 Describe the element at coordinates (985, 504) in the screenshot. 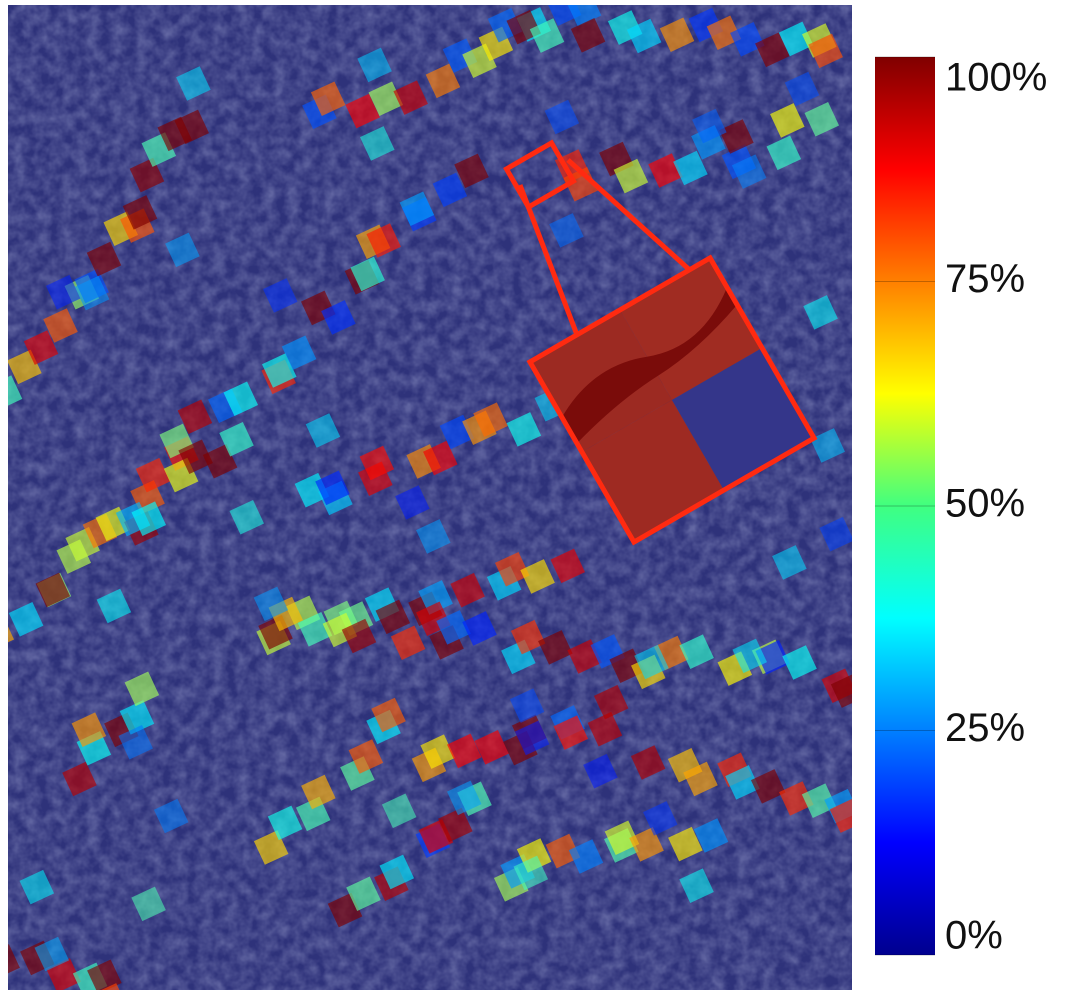

I see `colorbar-tick-label: 50%` at that location.